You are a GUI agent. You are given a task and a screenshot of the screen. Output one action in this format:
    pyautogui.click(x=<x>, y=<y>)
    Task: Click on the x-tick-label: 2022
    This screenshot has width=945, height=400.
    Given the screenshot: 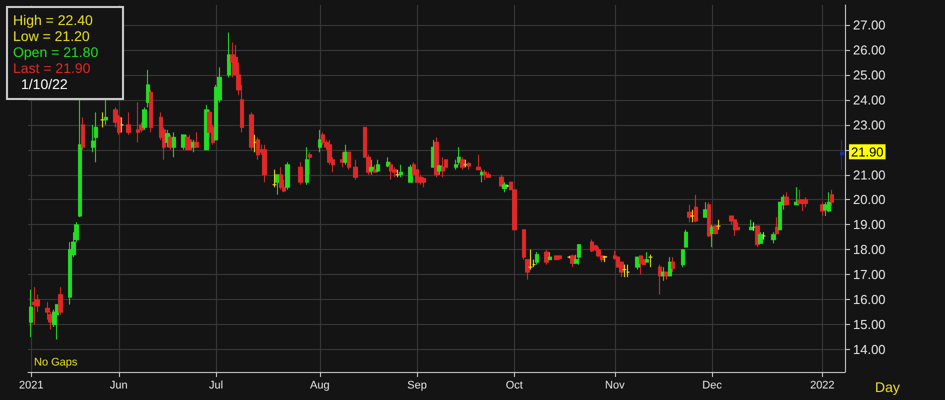 What is the action you would take?
    pyautogui.click(x=822, y=386)
    